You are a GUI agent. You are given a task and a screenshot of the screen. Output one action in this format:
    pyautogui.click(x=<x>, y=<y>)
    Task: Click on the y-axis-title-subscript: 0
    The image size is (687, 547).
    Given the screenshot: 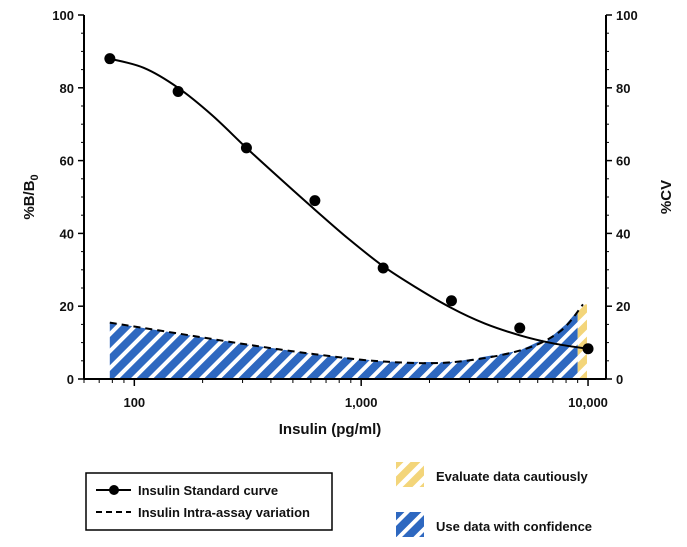 What is the action you would take?
    pyautogui.click(x=35, y=177)
    